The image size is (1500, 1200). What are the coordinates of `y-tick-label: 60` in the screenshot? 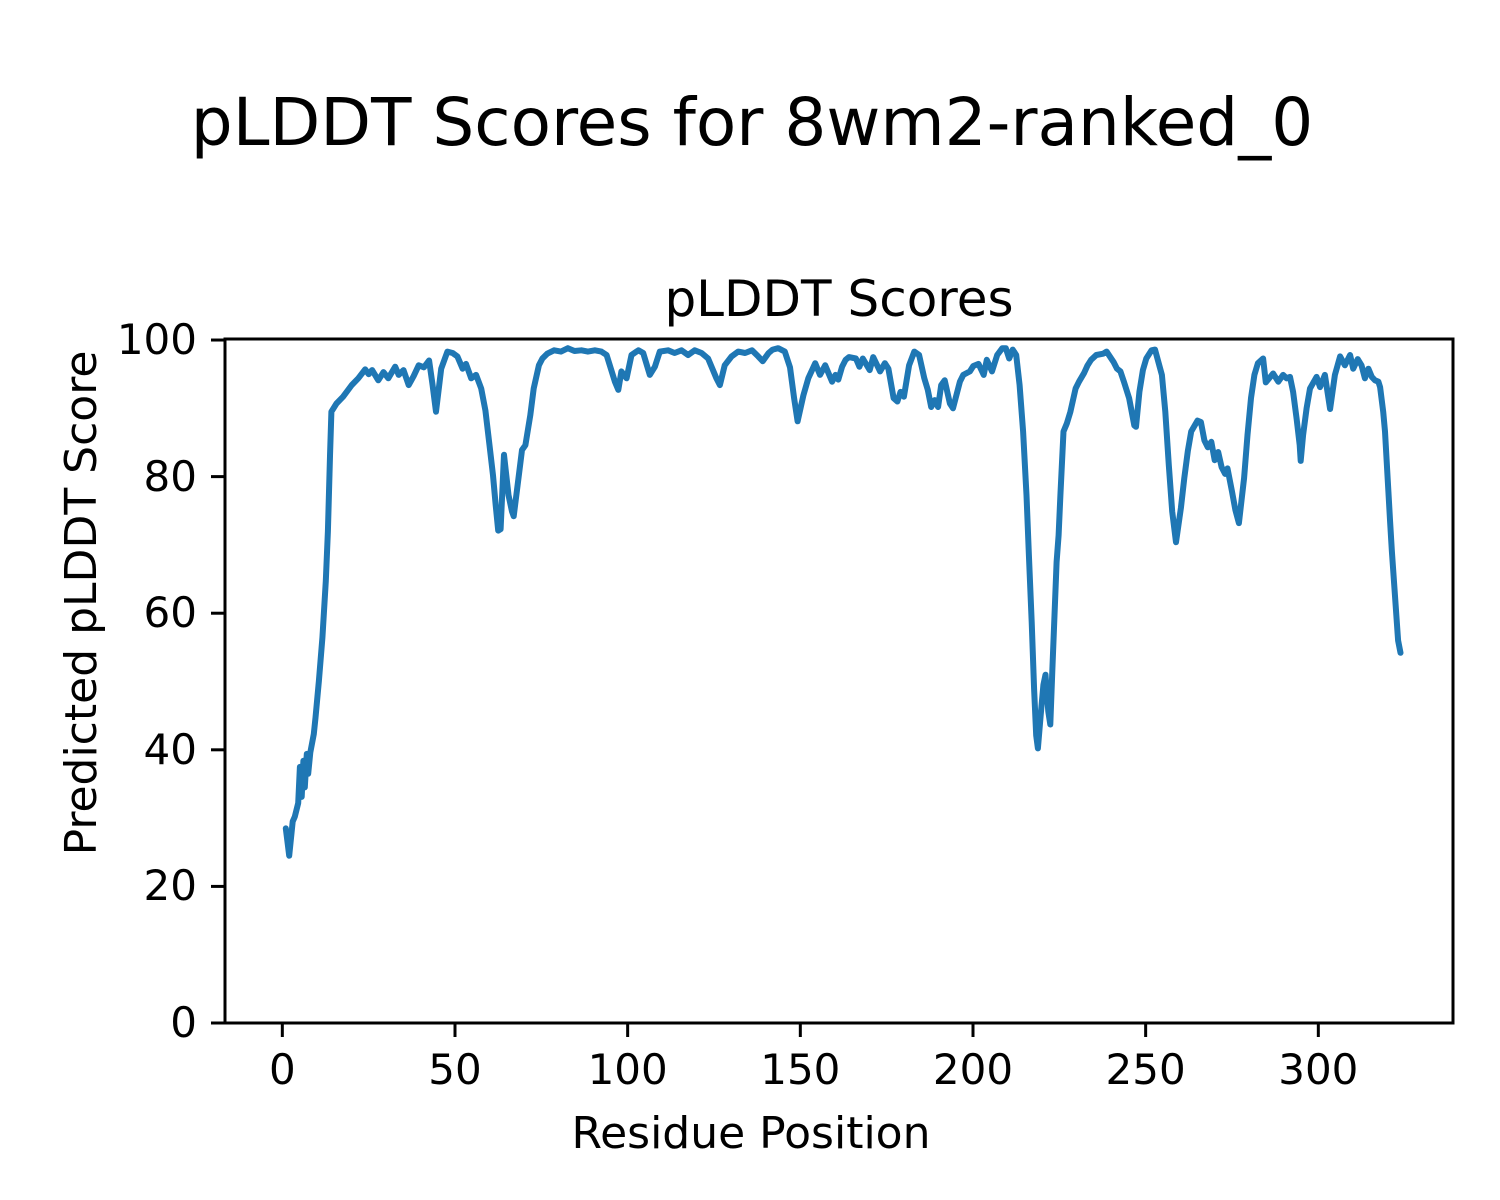 It's located at (170, 613).